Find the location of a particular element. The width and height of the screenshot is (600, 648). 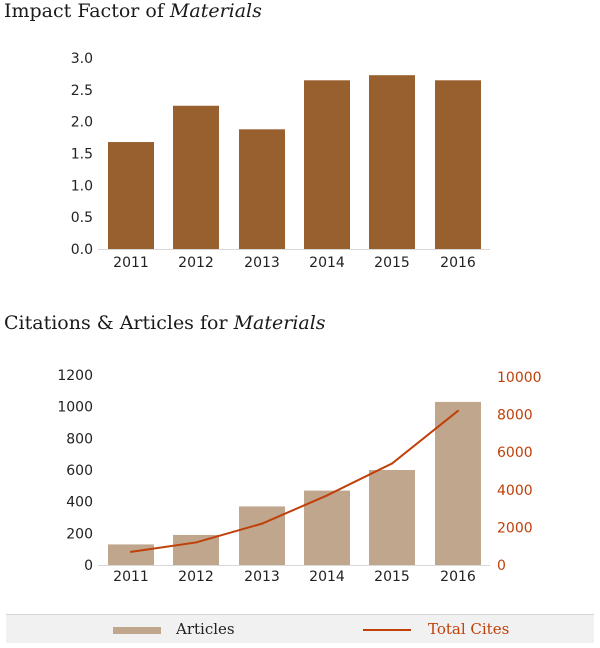

right-y-tick-label: 6000 is located at coordinates (515, 453).